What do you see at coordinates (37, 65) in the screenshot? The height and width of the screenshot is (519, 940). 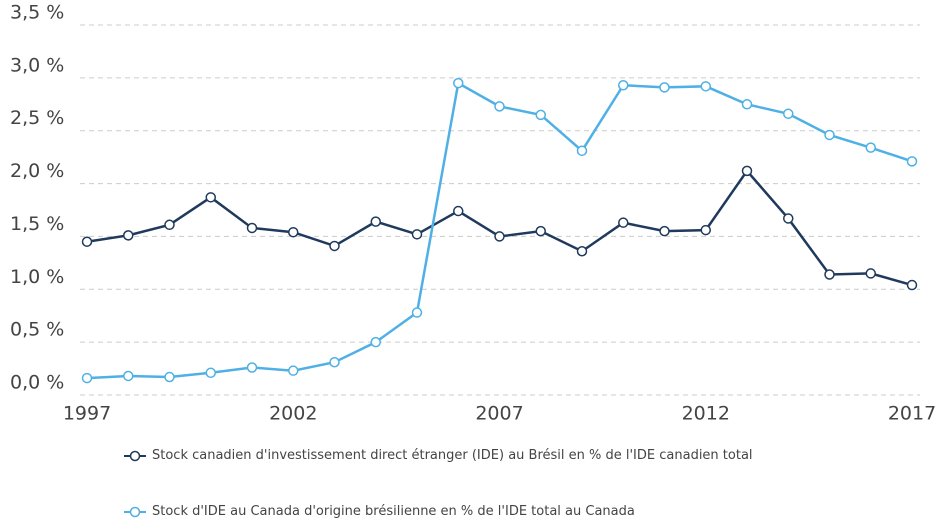 I see `y-tick-label: 3,0 %` at bounding box center [37, 65].